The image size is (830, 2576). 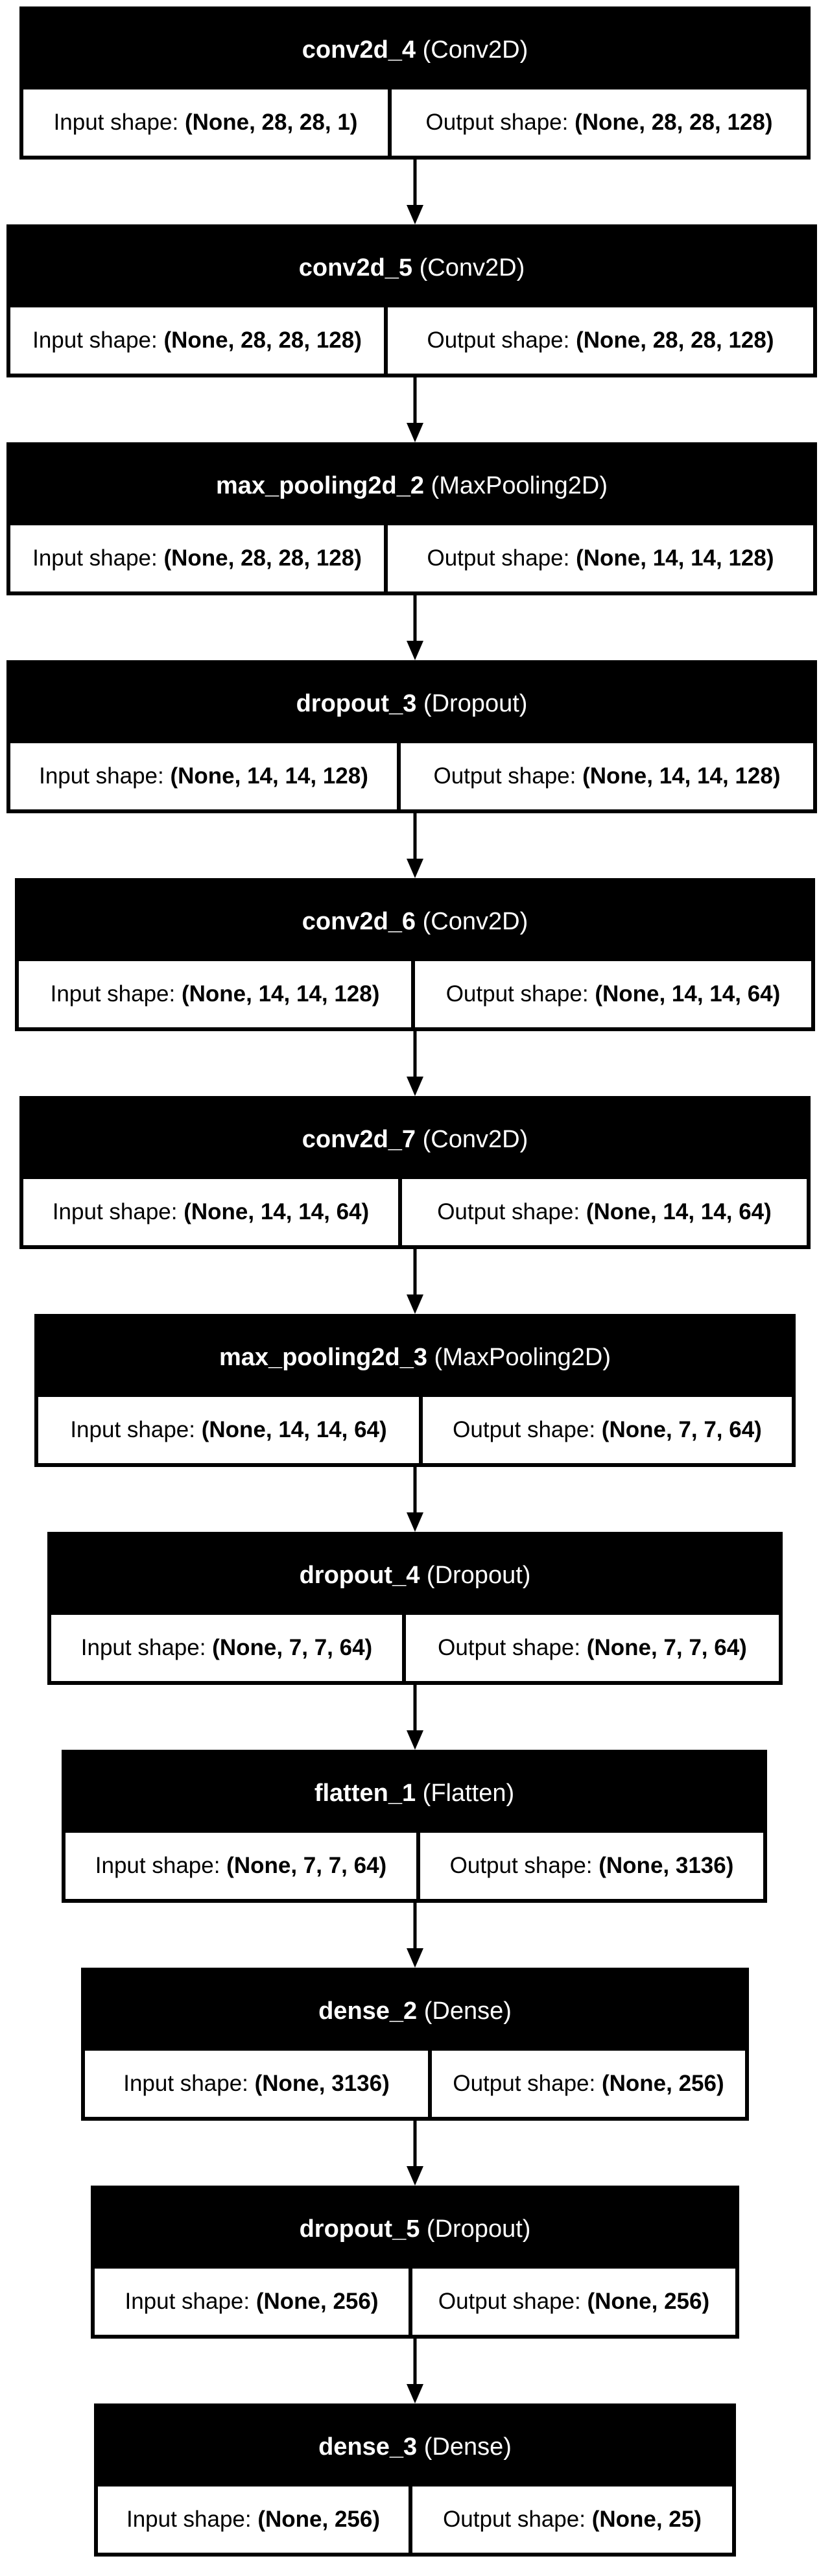 I want to click on layer-name: dropout_5, so click(x=360, y=2229).